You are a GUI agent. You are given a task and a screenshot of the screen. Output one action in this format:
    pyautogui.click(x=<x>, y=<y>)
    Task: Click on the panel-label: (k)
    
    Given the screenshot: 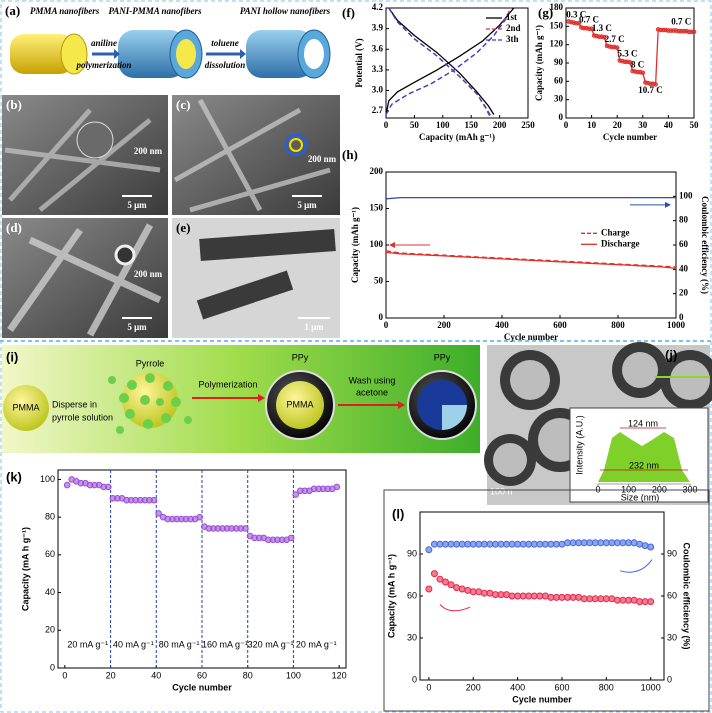 What is the action you would take?
    pyautogui.click(x=14, y=476)
    